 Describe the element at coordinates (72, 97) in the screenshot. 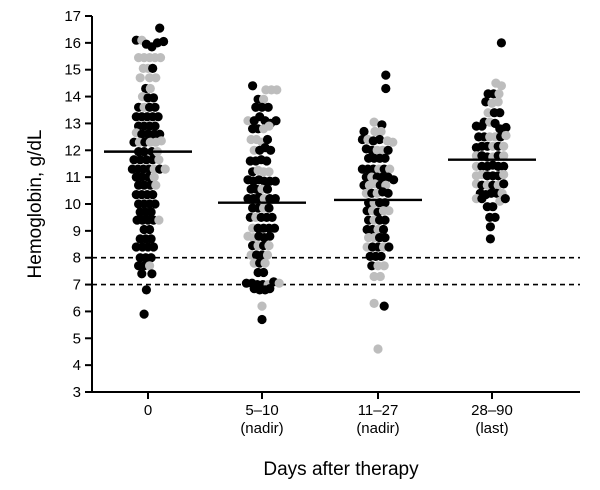

I see `y-tick-label: 14` at that location.